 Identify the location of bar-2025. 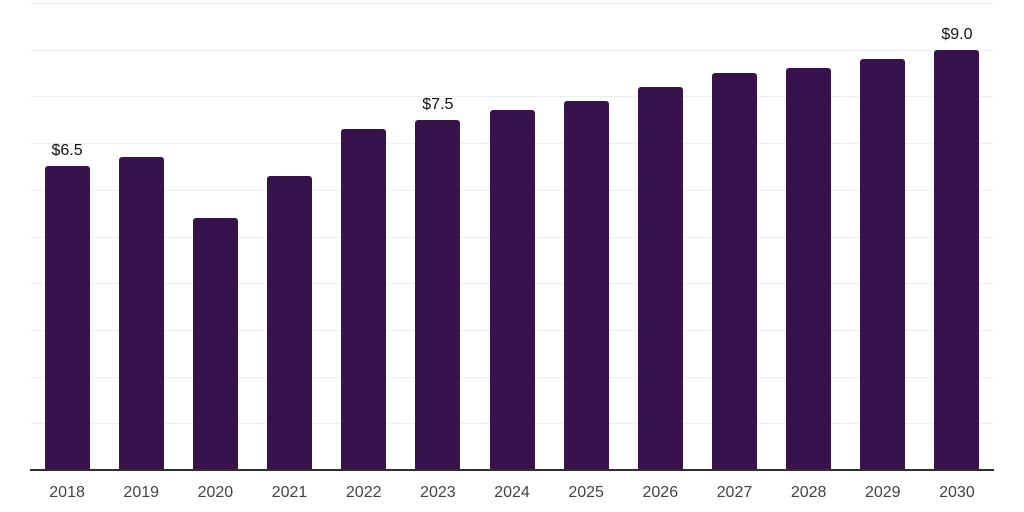
(586, 285).